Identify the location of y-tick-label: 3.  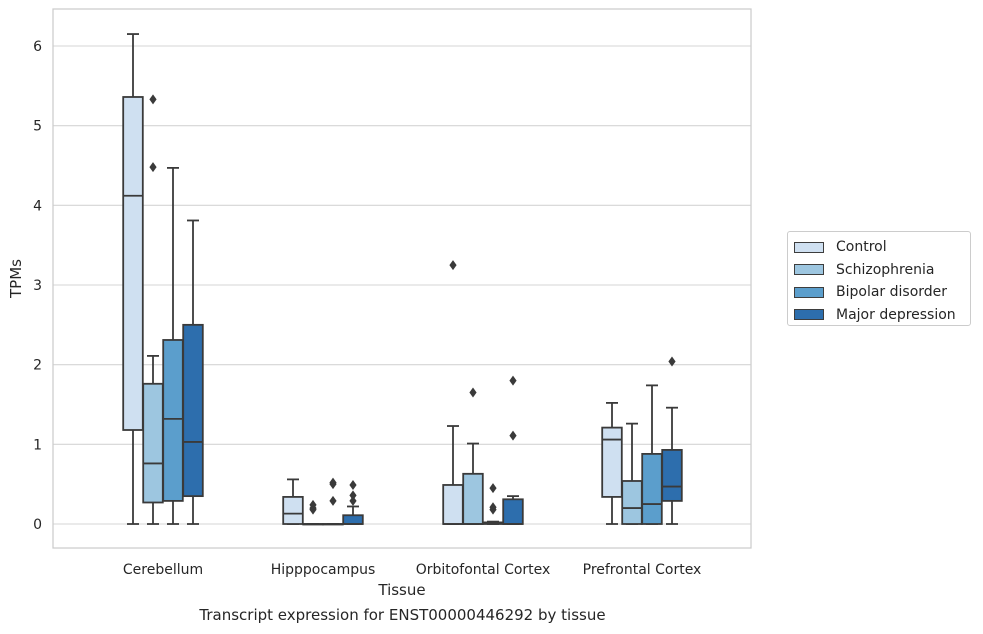
(37, 286).